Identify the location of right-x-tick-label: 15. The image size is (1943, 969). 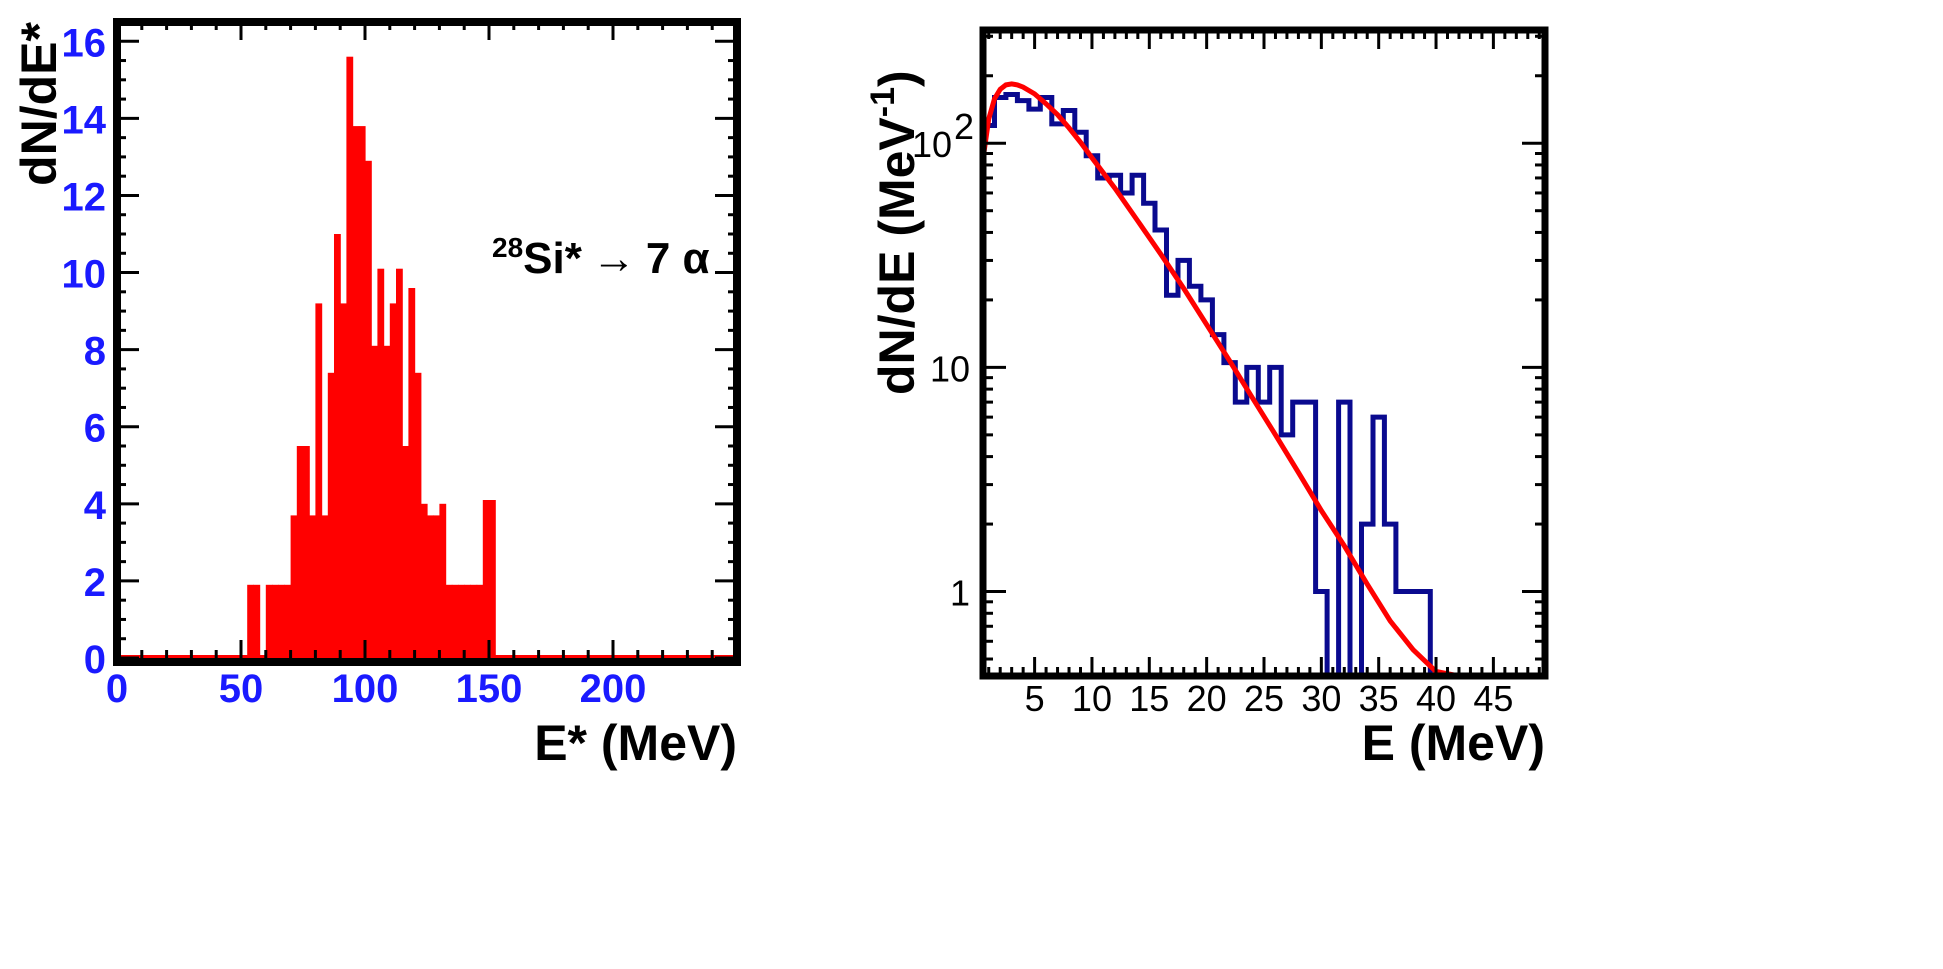
(1149, 698).